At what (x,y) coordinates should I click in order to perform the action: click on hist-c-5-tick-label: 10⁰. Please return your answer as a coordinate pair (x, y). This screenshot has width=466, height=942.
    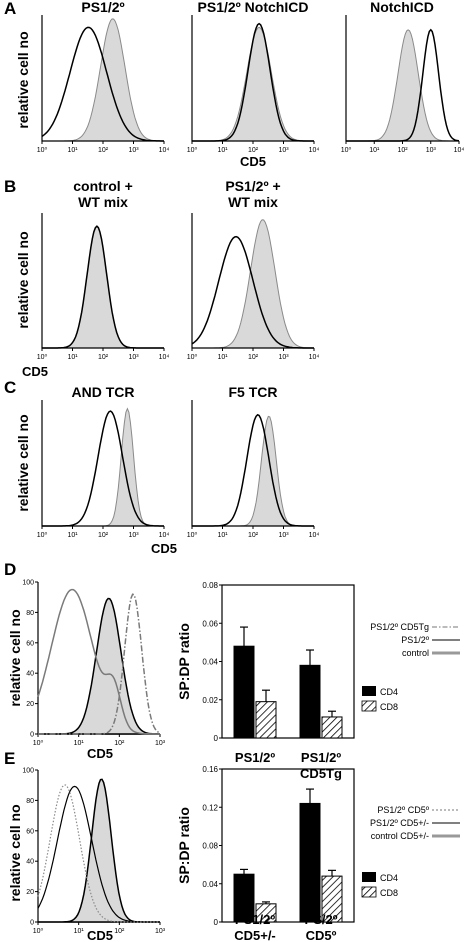
    Looking at the image, I should click on (42, 535).